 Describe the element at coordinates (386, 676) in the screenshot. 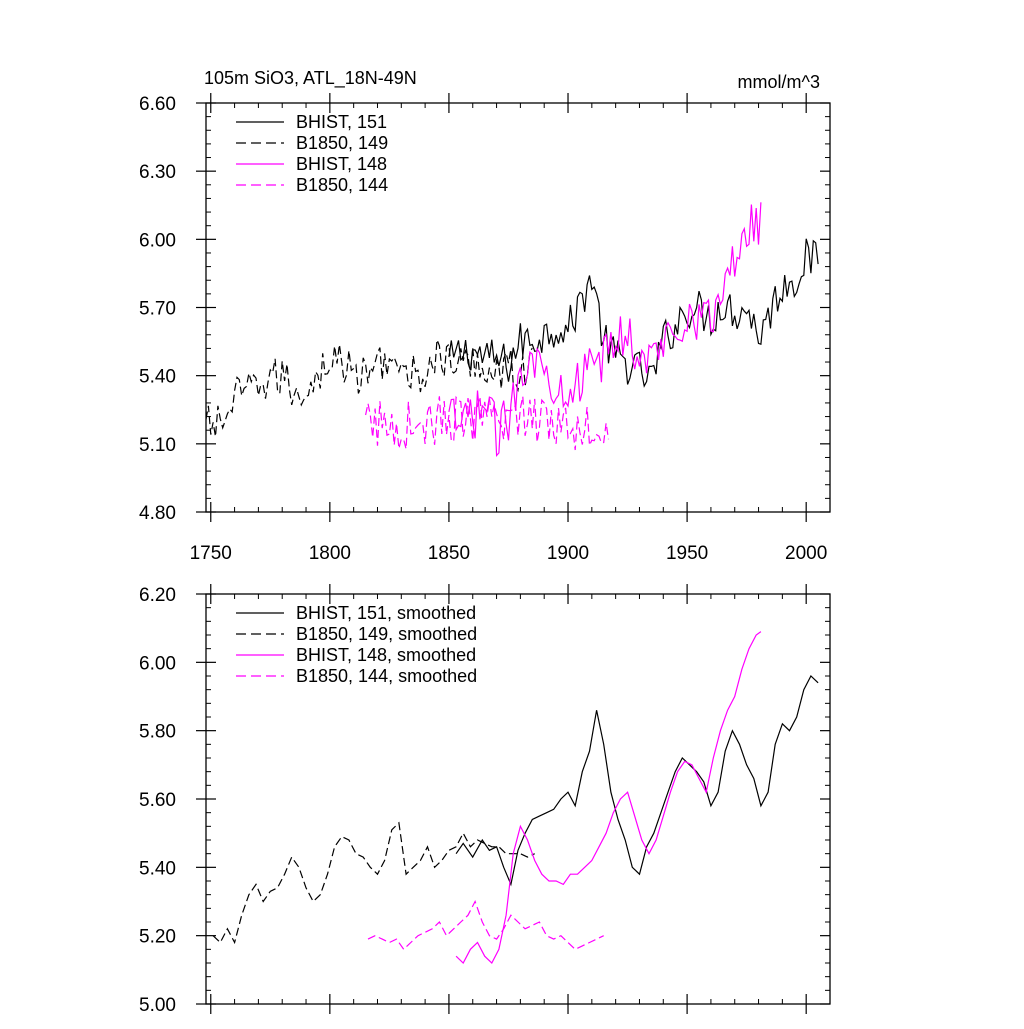

I see `legend-label: B1850, 144, smoothed` at that location.